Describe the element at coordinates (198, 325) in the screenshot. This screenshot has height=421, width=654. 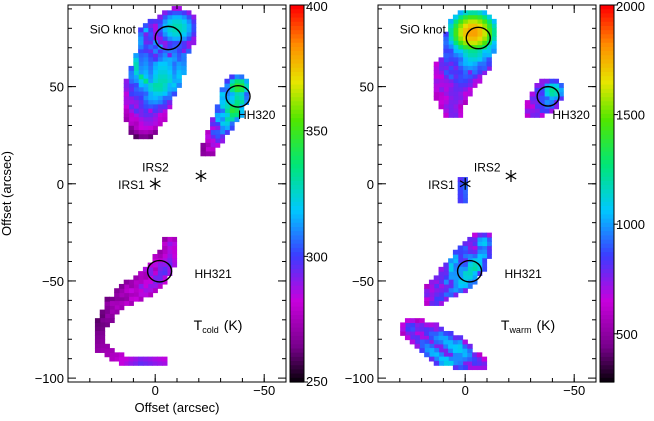
I see `temperature-label-main: T` at that location.